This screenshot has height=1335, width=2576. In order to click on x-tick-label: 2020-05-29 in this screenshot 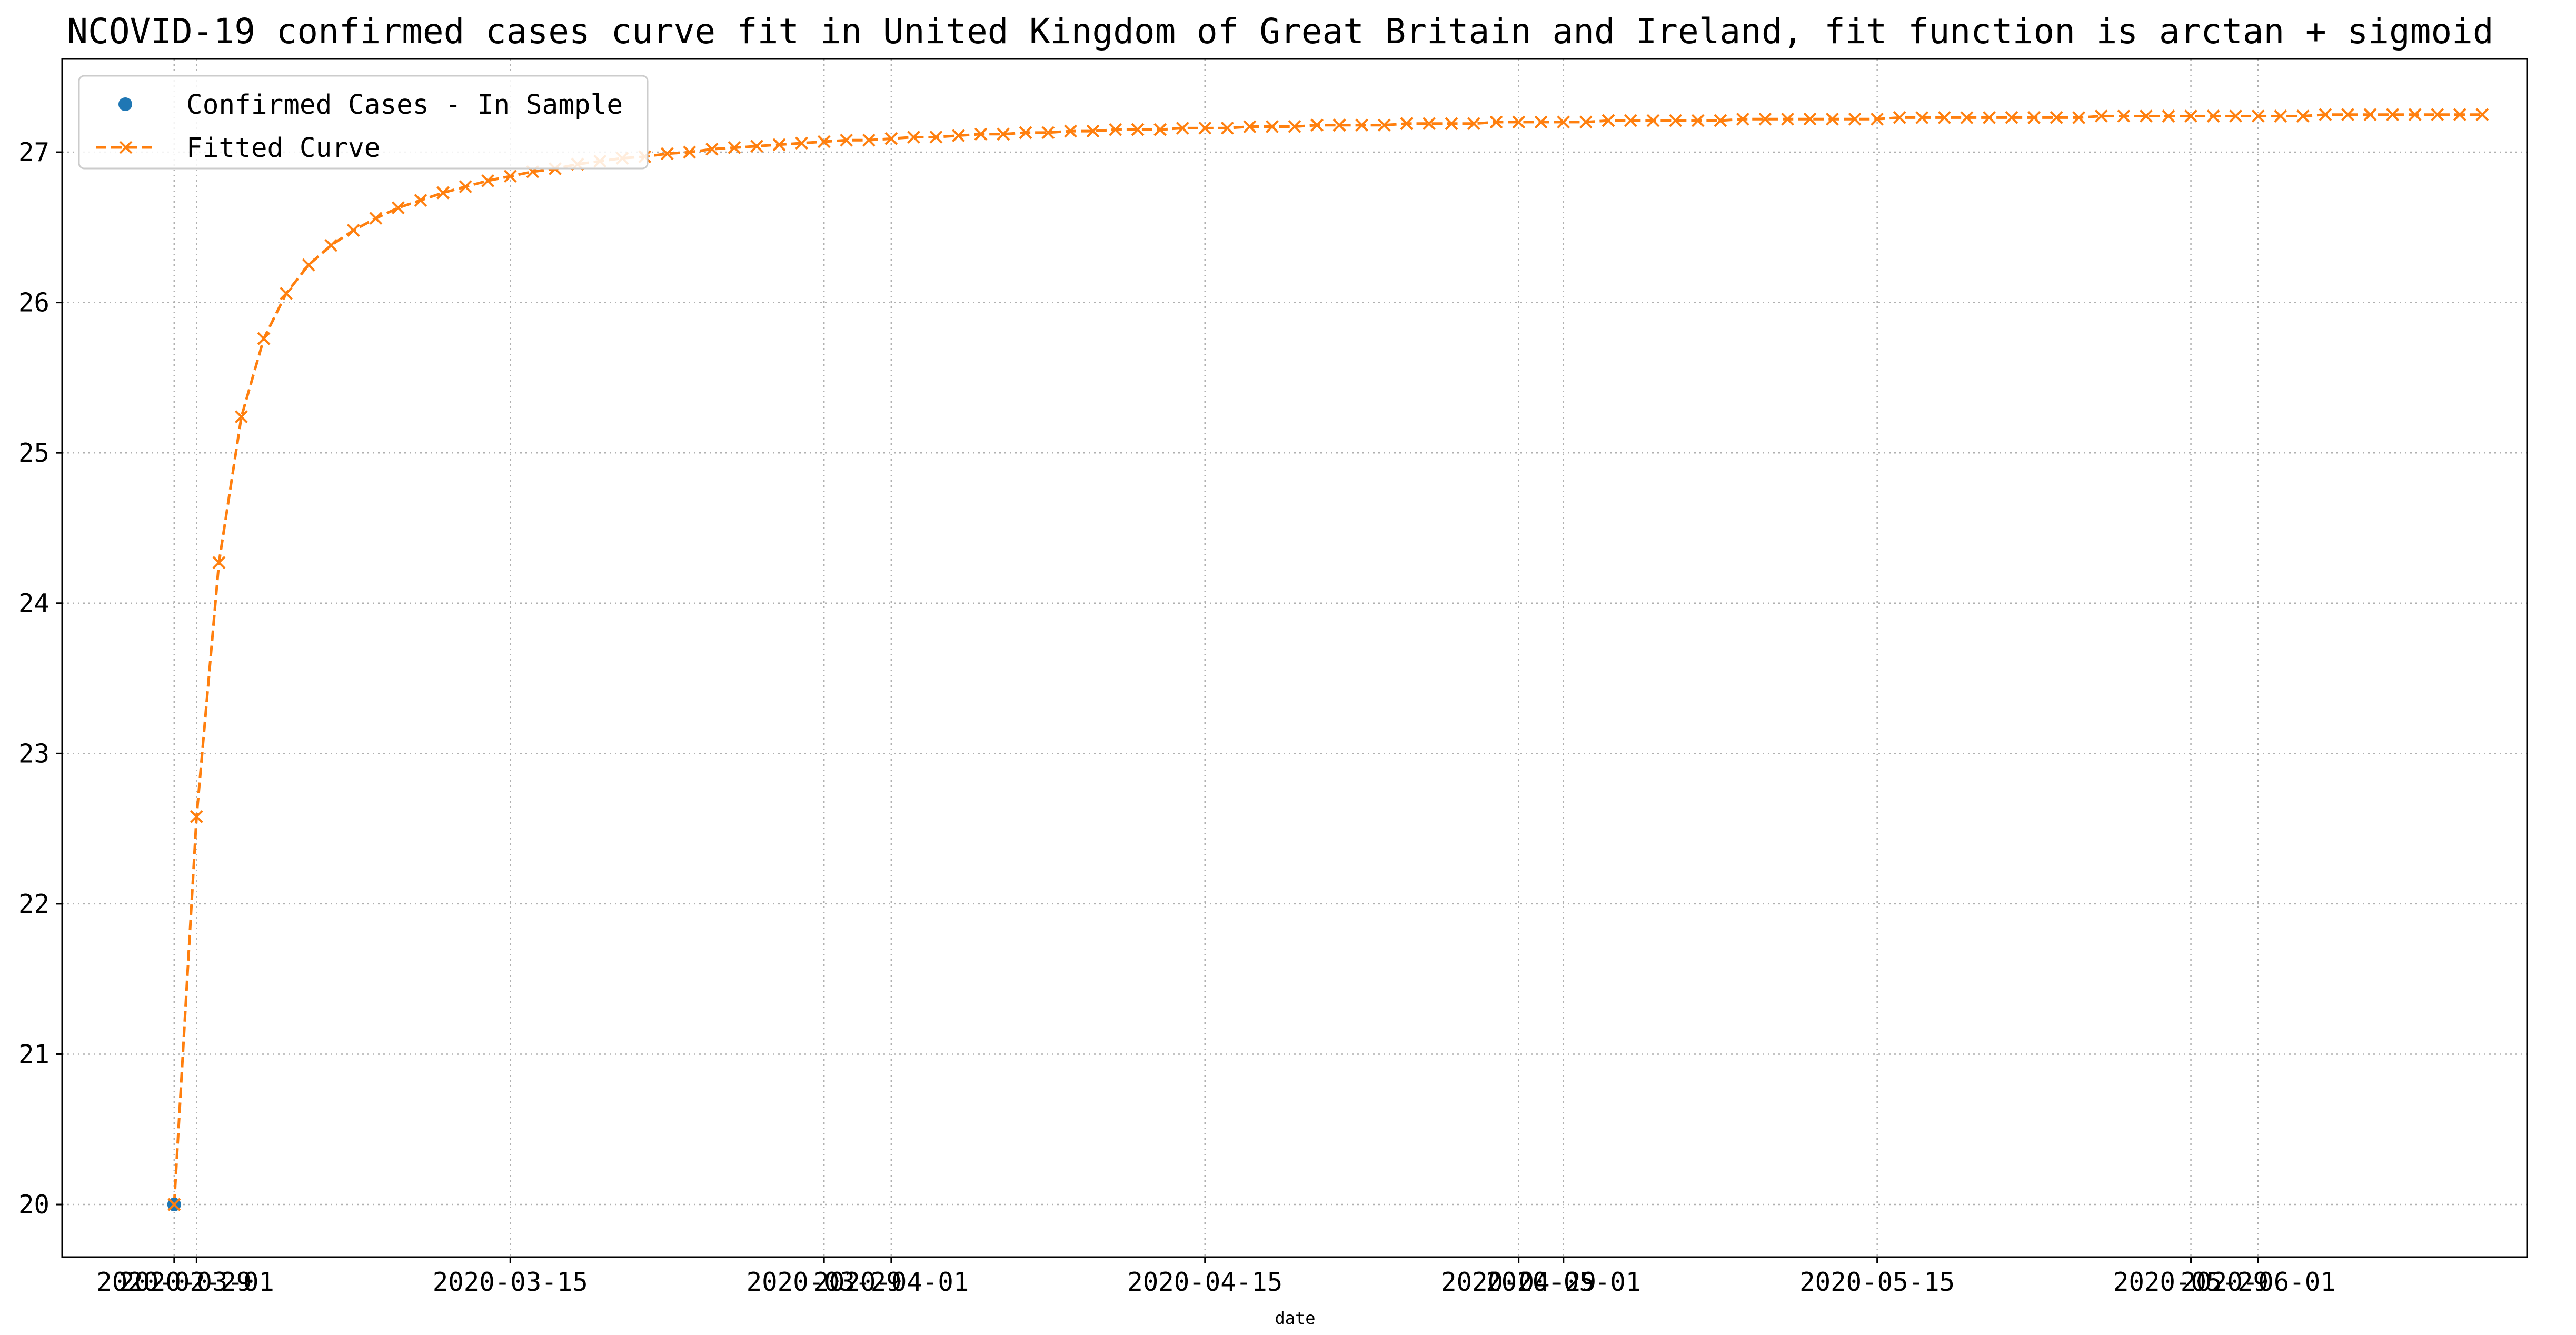, I will do `click(2191, 1282)`.